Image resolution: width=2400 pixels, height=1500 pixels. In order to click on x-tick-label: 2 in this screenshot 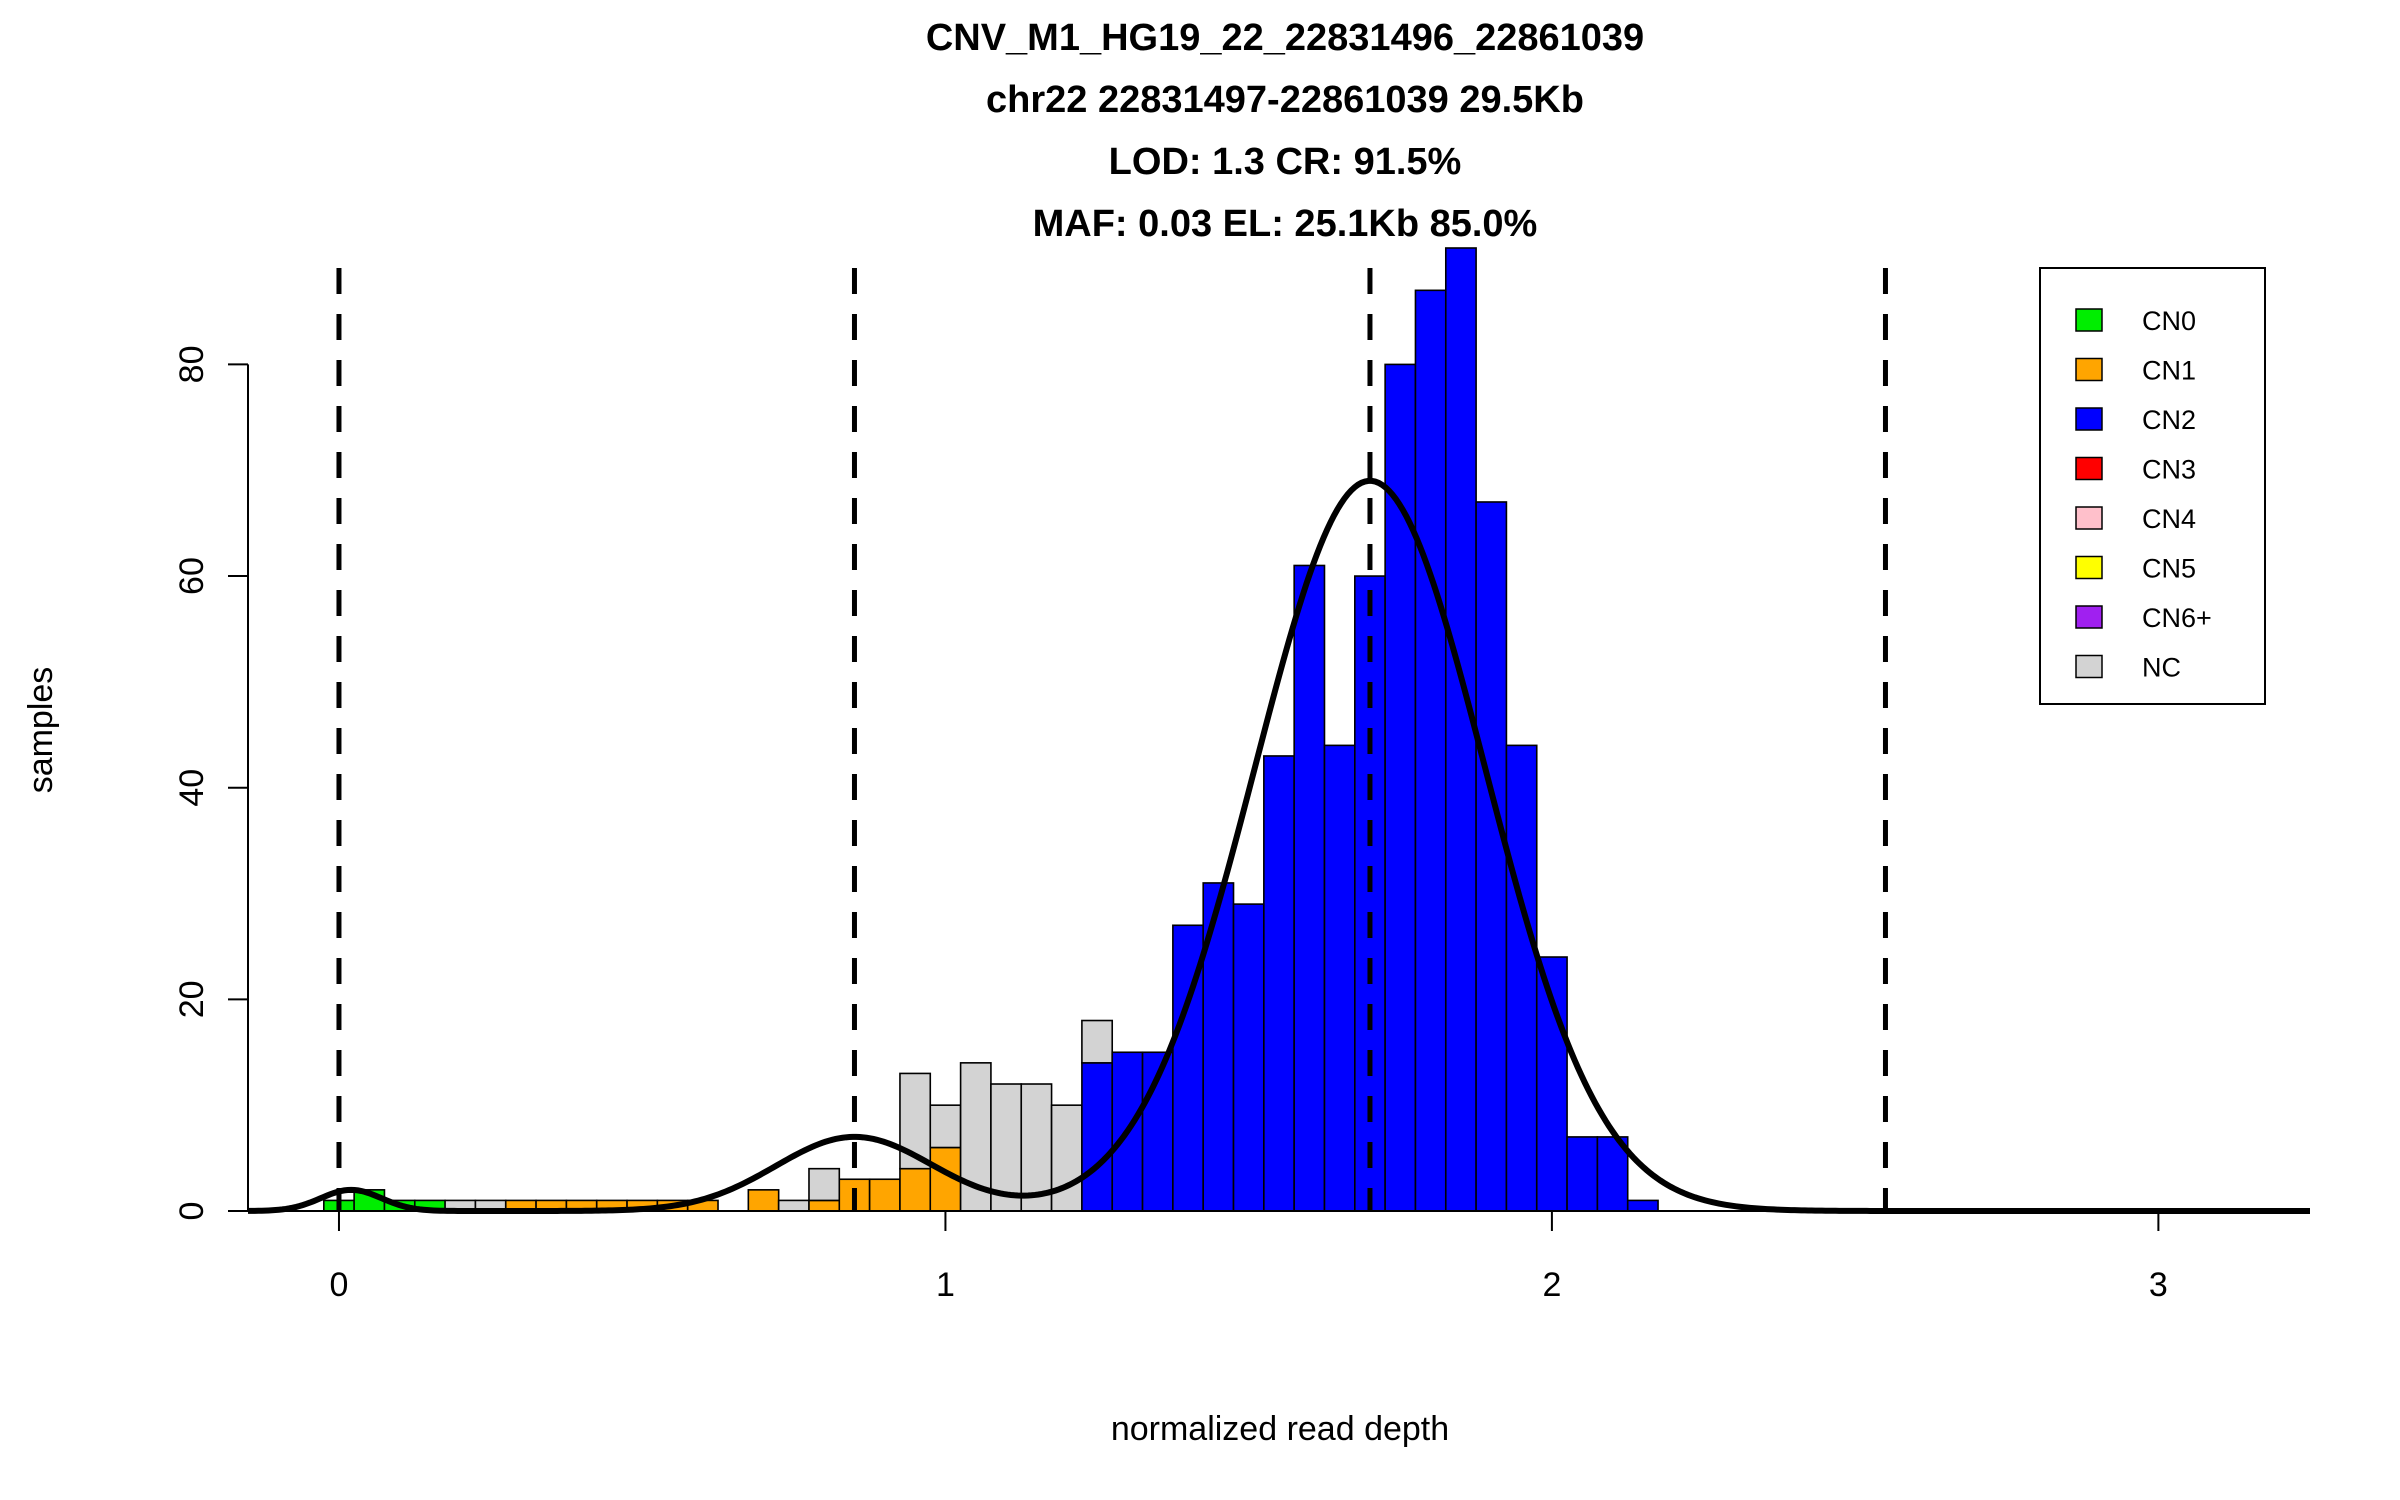, I will do `click(1551, 1285)`.